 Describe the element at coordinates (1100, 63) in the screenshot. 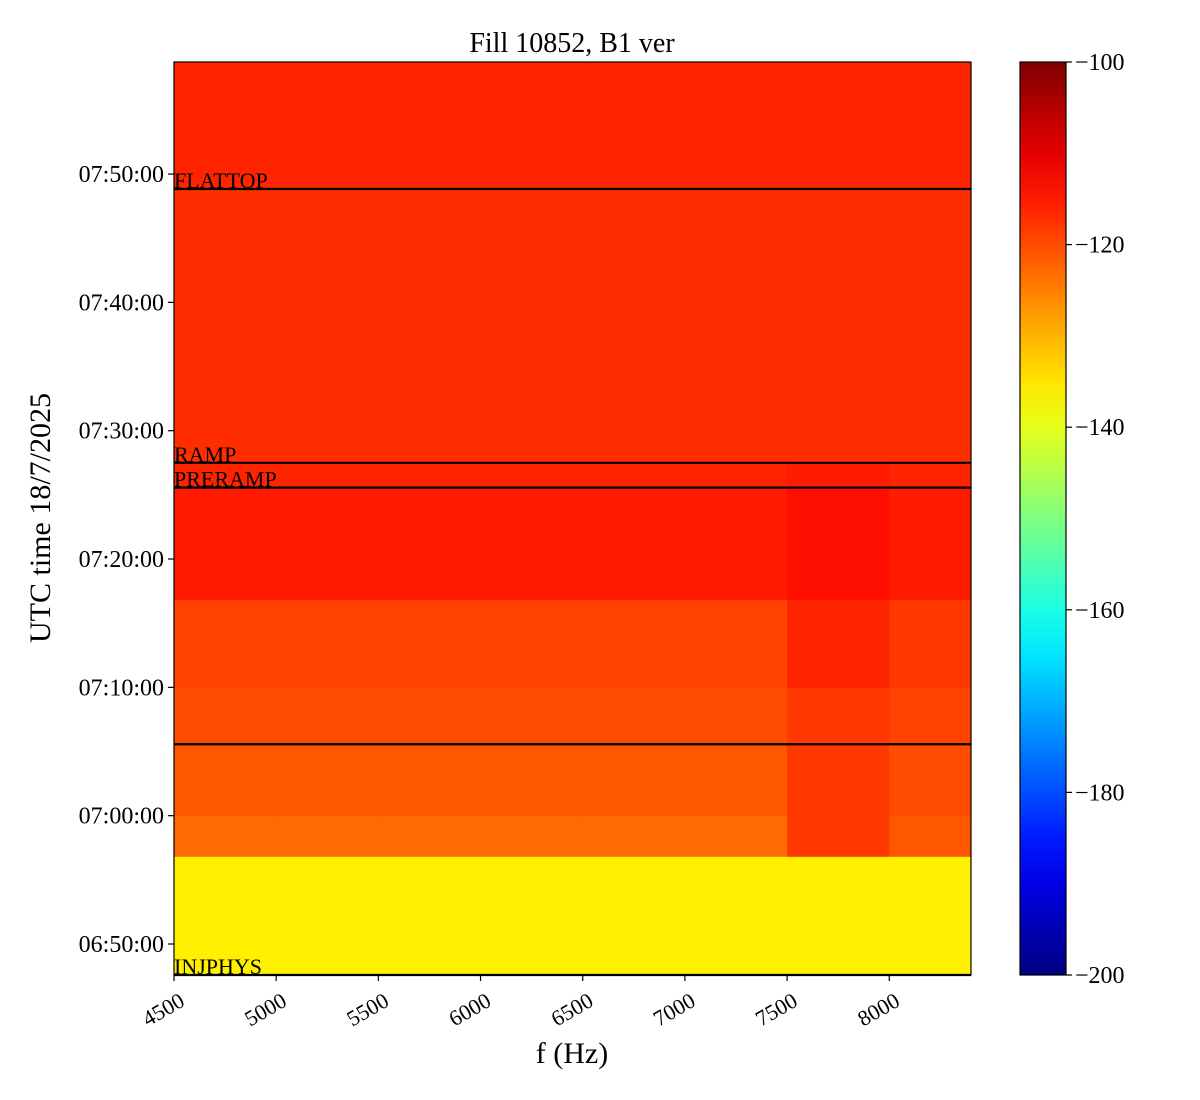

I see `colorbar-tick-label: −100` at that location.